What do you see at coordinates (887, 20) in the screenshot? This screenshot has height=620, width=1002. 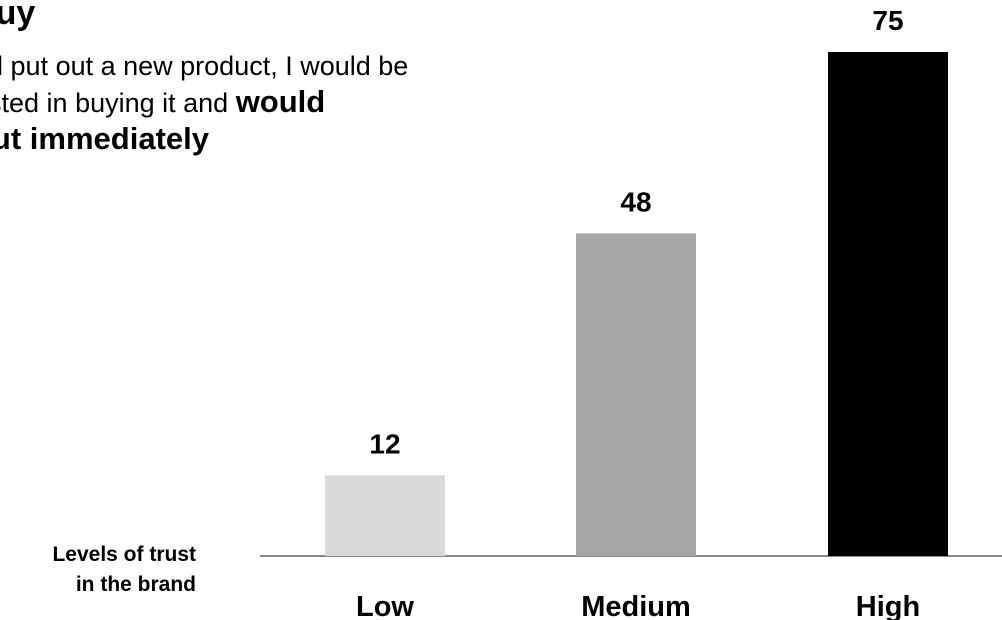 I see `value-label-high: 75` at bounding box center [887, 20].